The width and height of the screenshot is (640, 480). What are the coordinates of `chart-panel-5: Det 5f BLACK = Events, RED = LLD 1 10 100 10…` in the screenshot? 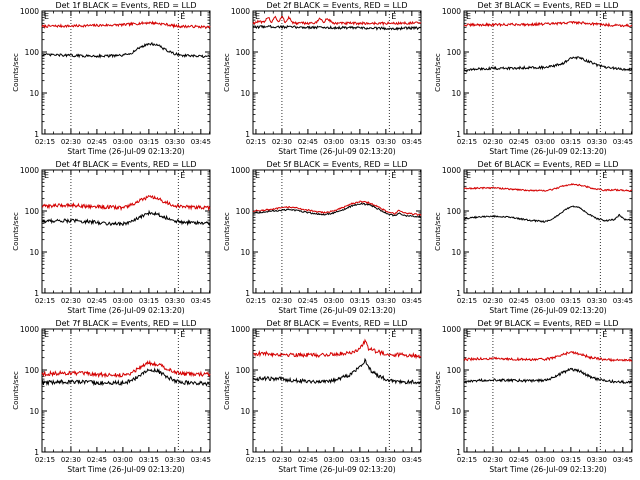 It's located at (322, 237).